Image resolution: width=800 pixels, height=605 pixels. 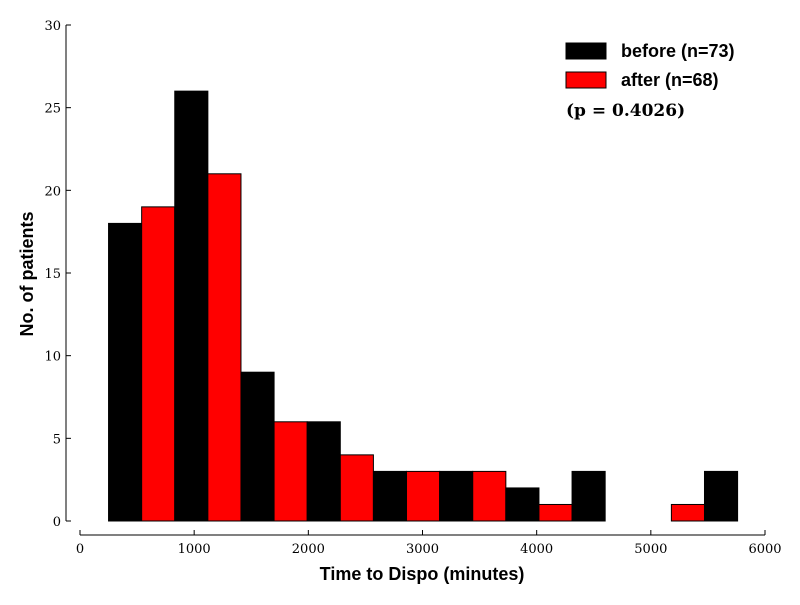 I want to click on legend: before (n=73) after (n=68) (p = 0.4026), so click(x=650, y=81).